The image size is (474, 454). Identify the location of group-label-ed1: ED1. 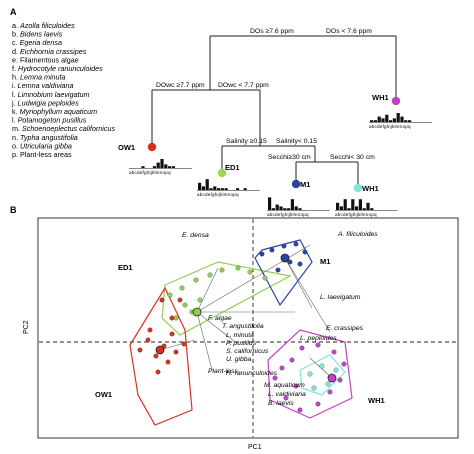
(125, 267).